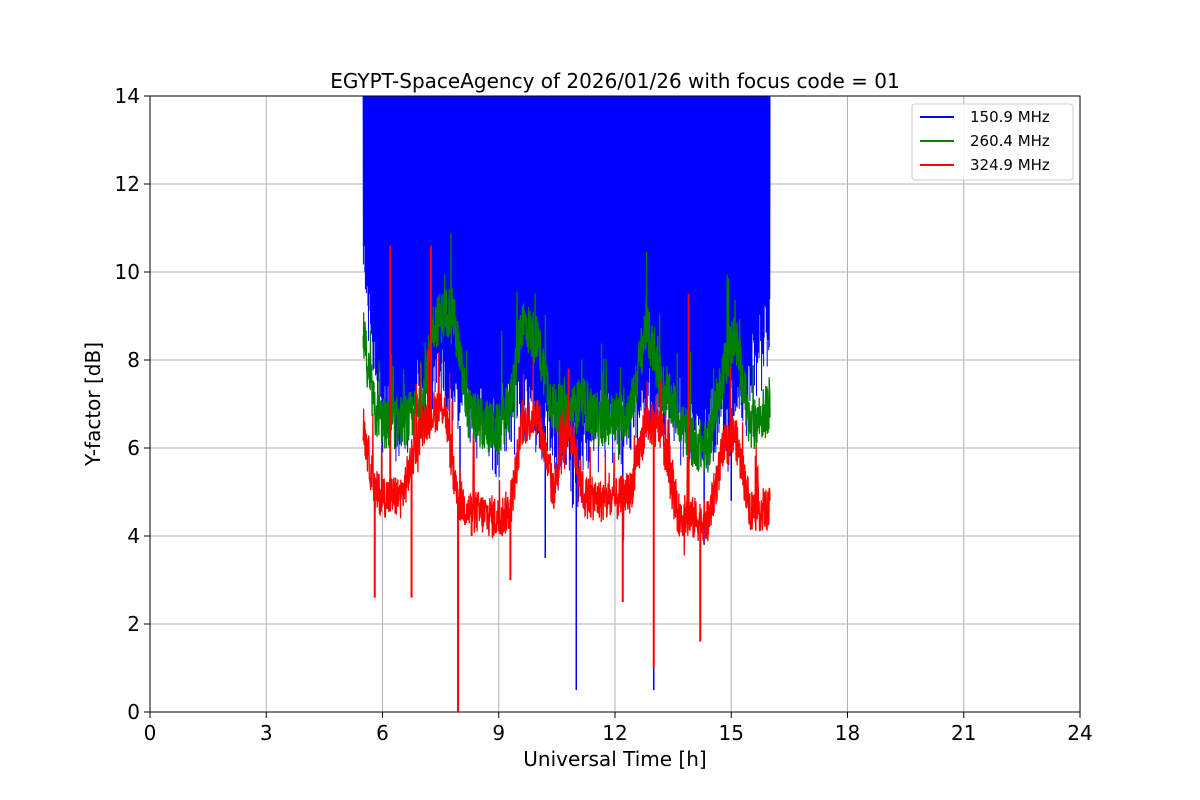  What do you see at coordinates (150, 733) in the screenshot?
I see `x-tick-label: 0` at bounding box center [150, 733].